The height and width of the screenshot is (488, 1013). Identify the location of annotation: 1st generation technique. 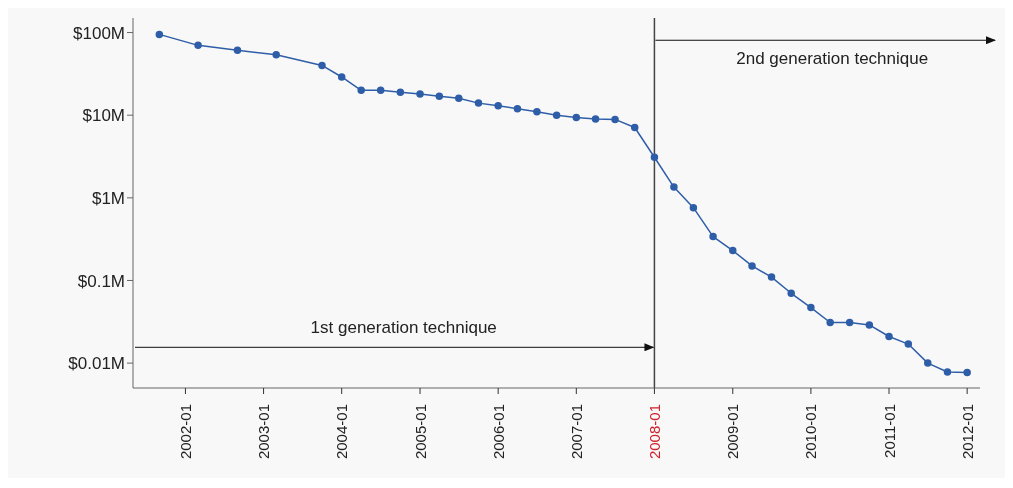
(403, 328).